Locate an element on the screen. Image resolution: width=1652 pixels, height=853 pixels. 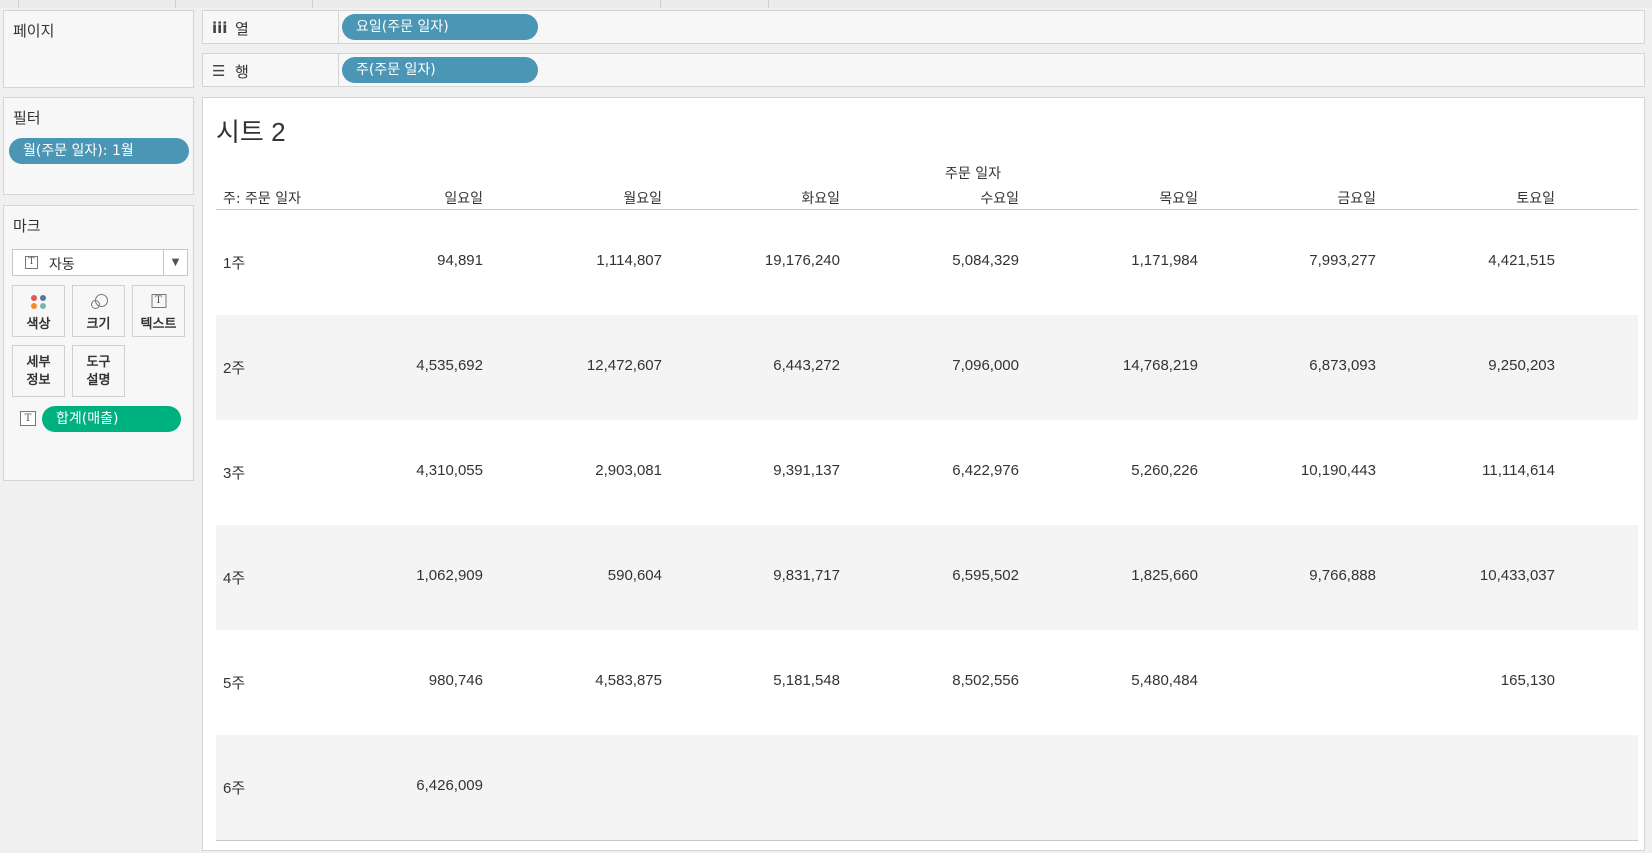
detail-label-line1: 세부 is located at coordinates (38, 362).